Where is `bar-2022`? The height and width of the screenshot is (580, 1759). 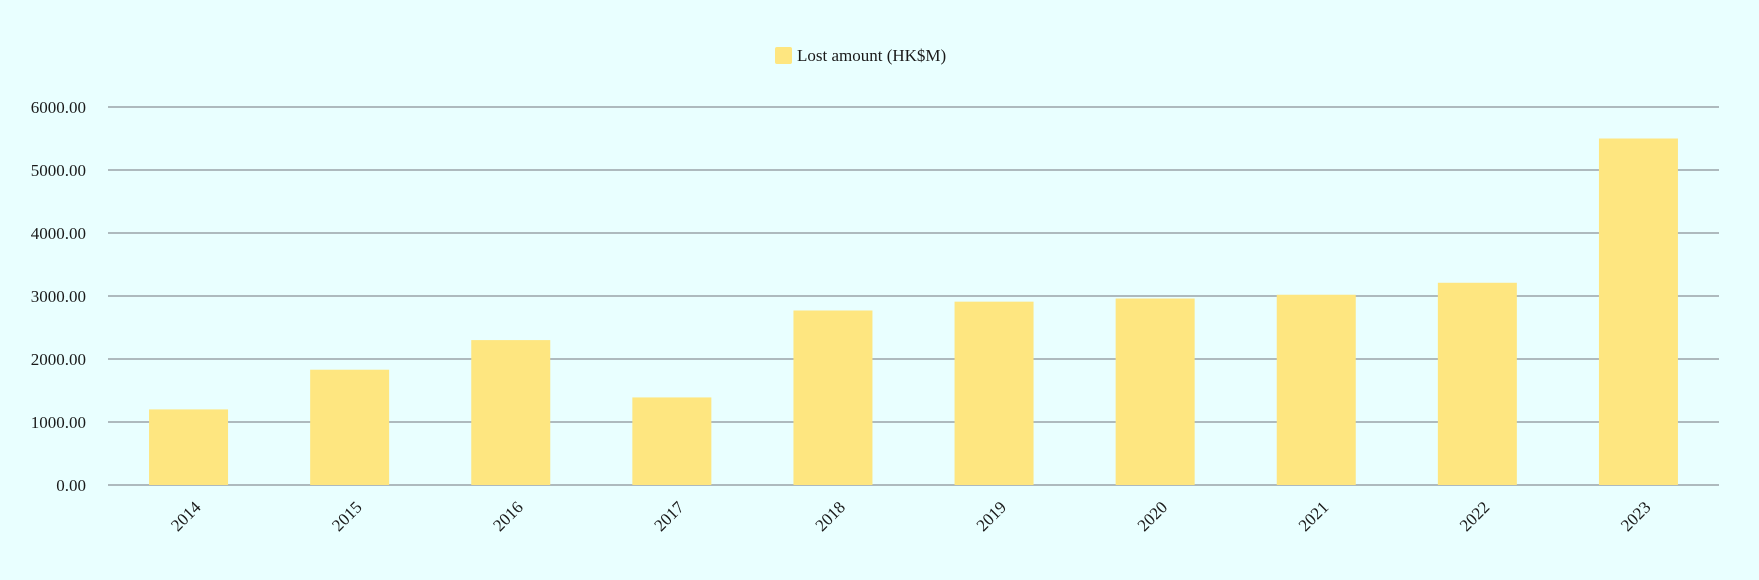 bar-2022 is located at coordinates (1477, 383).